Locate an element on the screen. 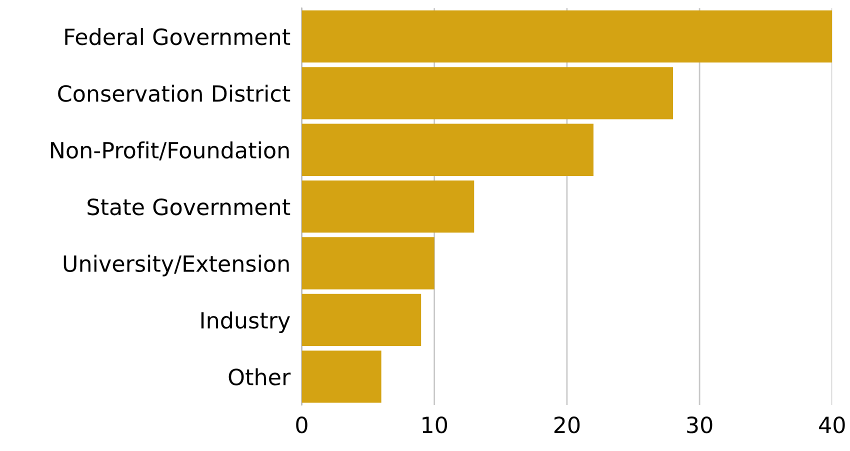  y-tick-label: Conservation District is located at coordinates (174, 93).